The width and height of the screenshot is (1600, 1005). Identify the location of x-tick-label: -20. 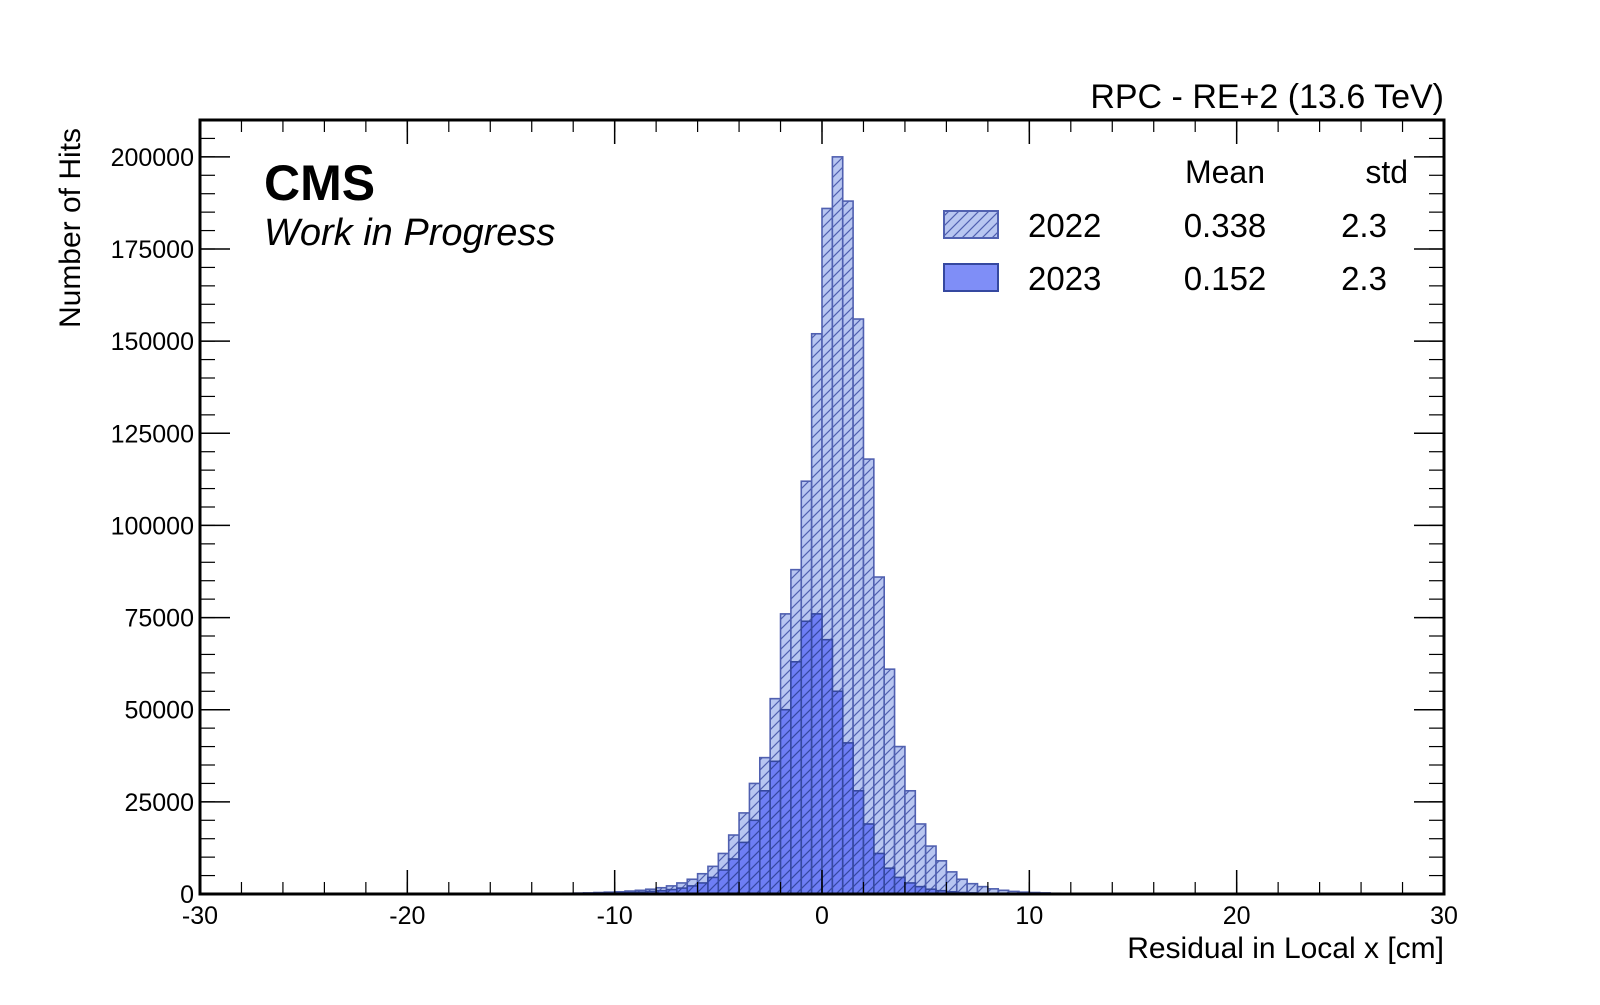
(407, 916).